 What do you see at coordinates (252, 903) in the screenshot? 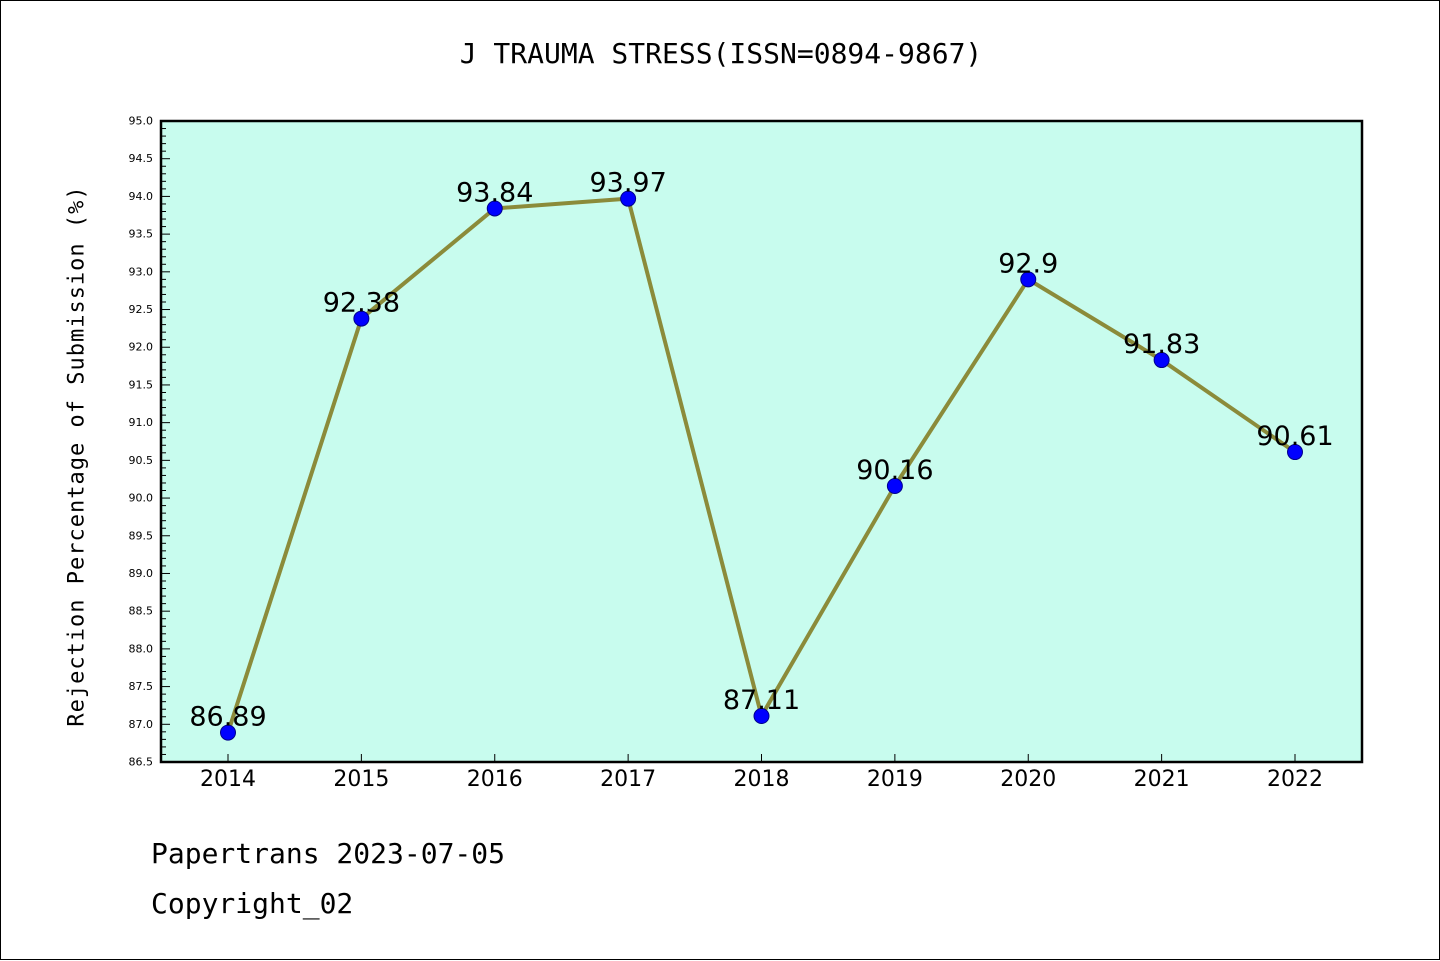
I see `footer-copyright: Copyright_02` at bounding box center [252, 903].